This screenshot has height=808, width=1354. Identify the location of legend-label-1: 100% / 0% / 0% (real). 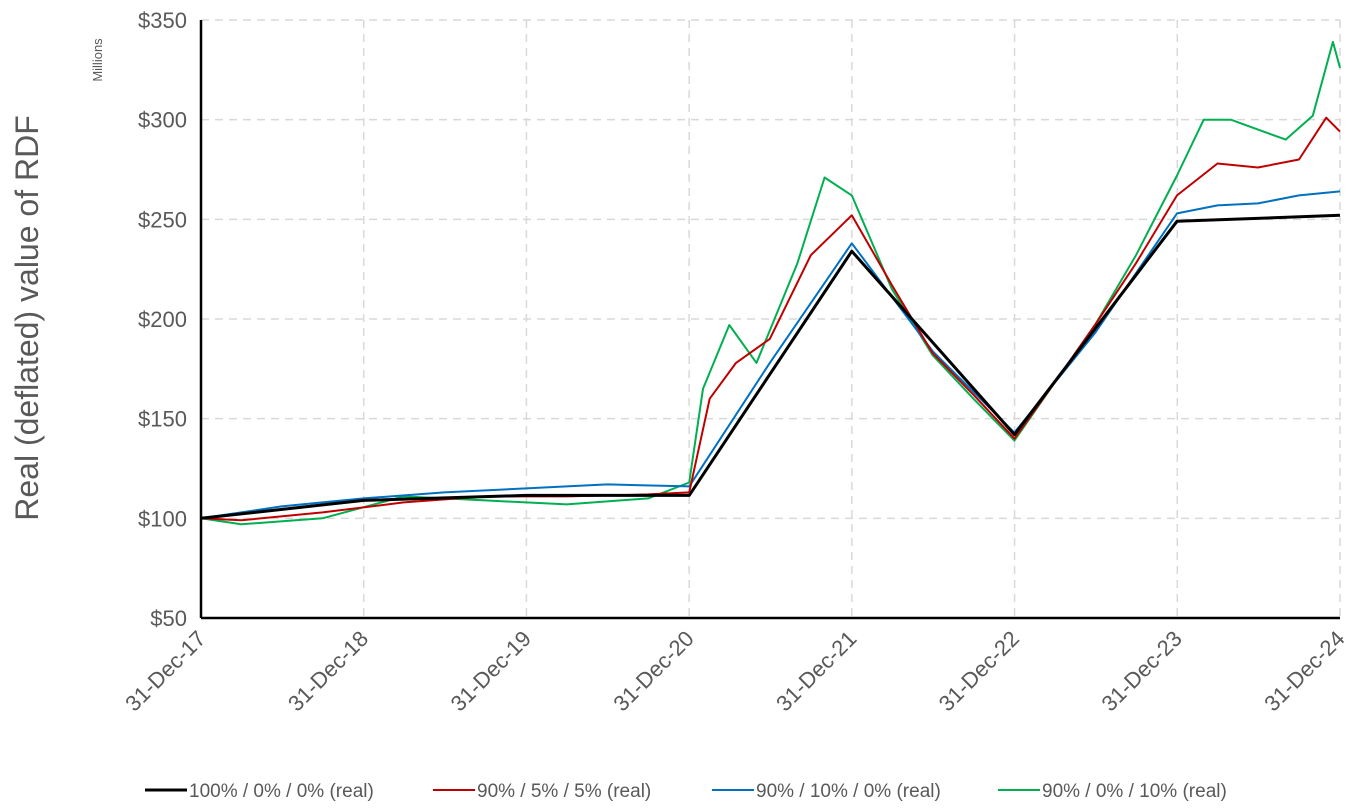
(281, 791).